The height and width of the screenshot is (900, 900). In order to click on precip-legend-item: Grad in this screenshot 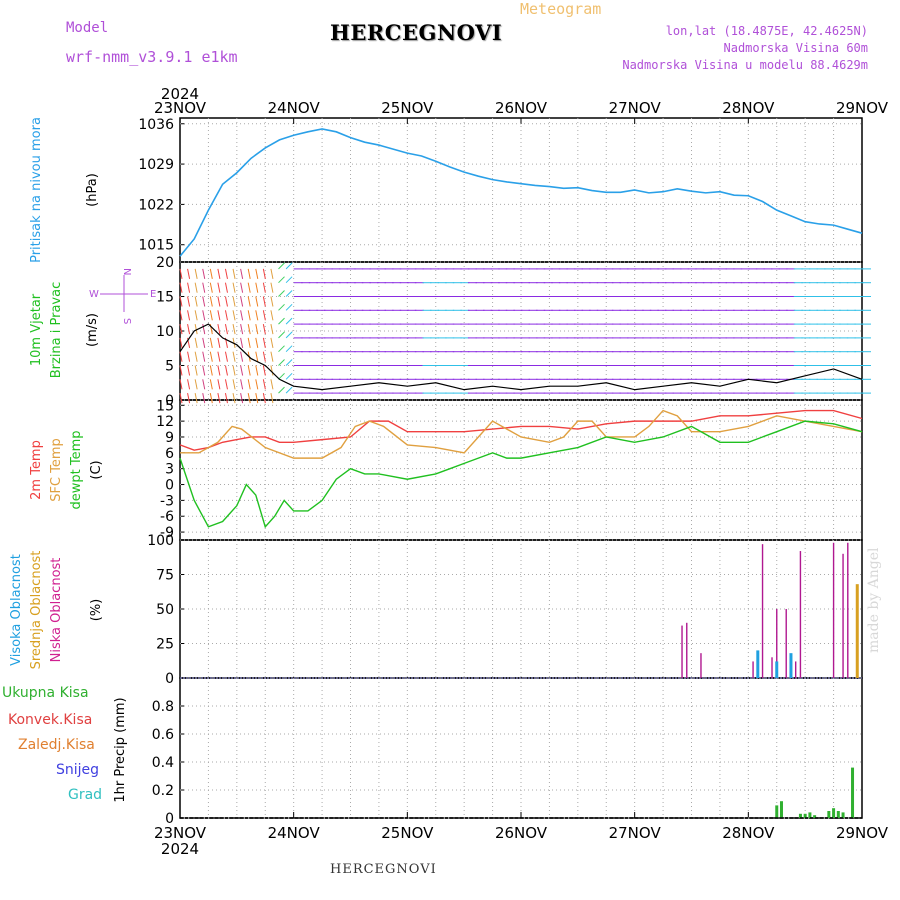, I will do `click(85, 795)`.